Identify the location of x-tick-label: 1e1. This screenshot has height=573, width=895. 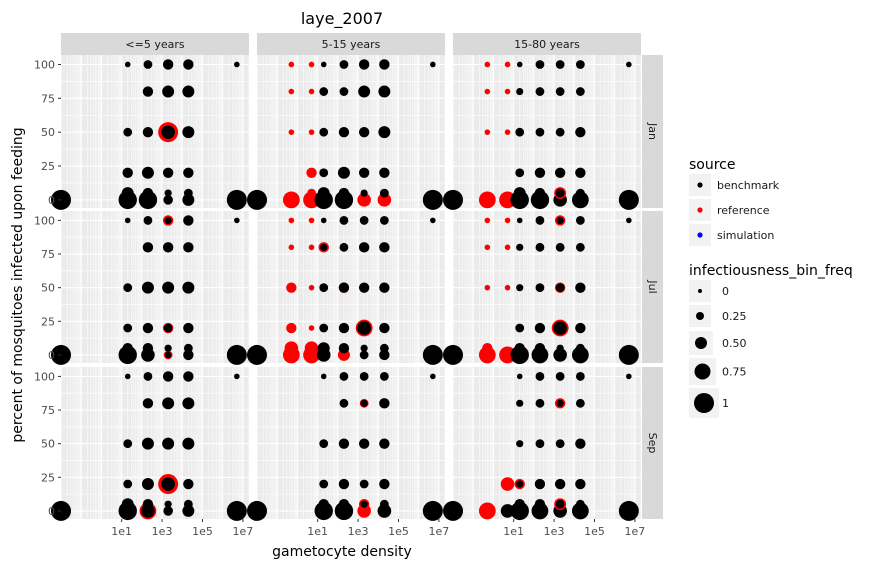
(121, 531).